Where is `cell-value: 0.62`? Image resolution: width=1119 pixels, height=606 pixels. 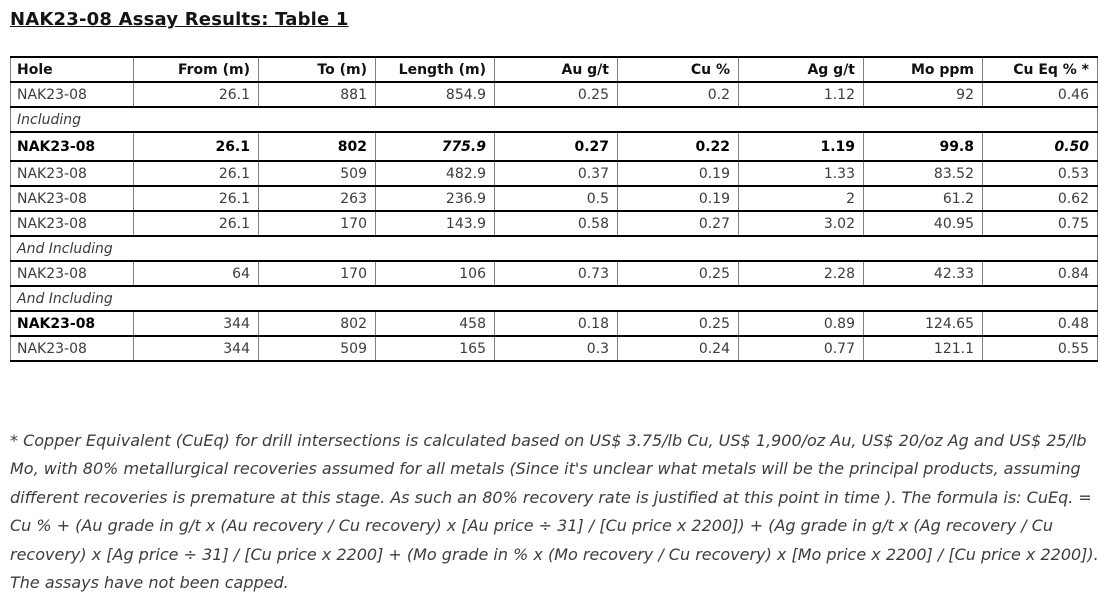 cell-value: 0.62 is located at coordinates (1040, 198).